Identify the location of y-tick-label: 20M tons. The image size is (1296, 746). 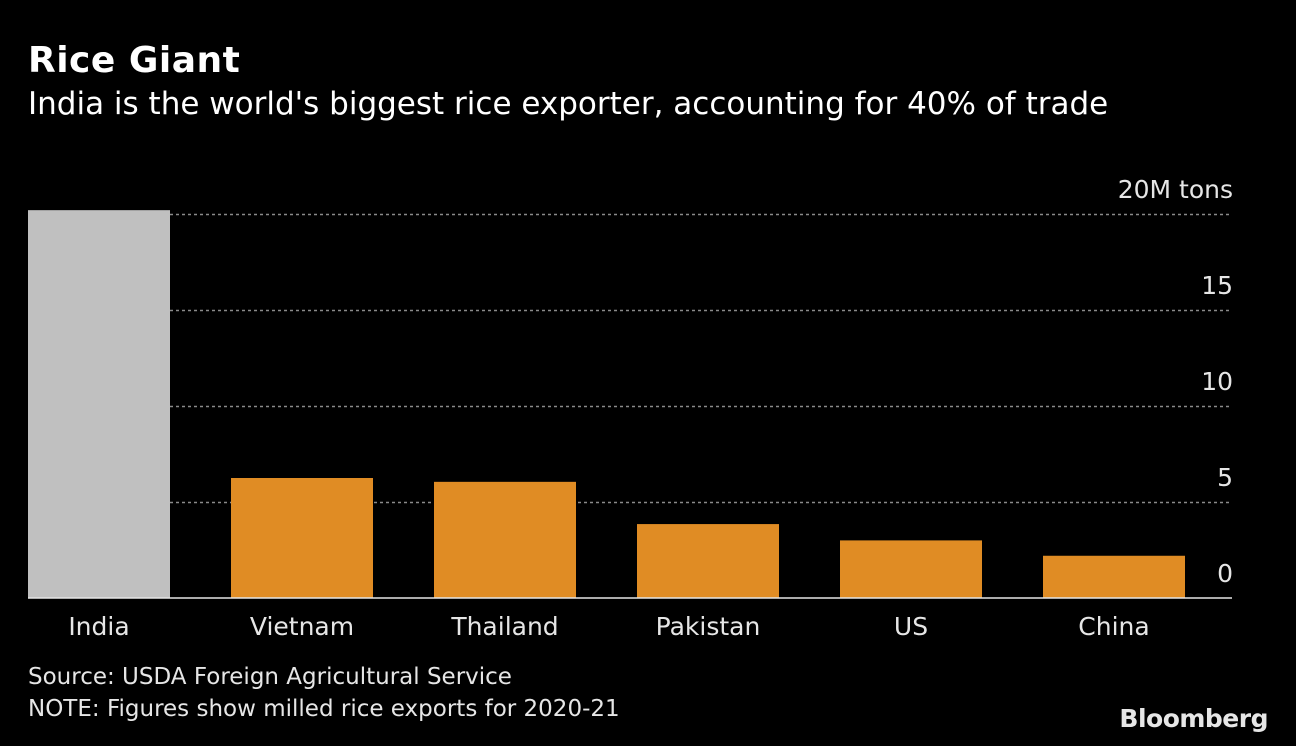
(1175, 189).